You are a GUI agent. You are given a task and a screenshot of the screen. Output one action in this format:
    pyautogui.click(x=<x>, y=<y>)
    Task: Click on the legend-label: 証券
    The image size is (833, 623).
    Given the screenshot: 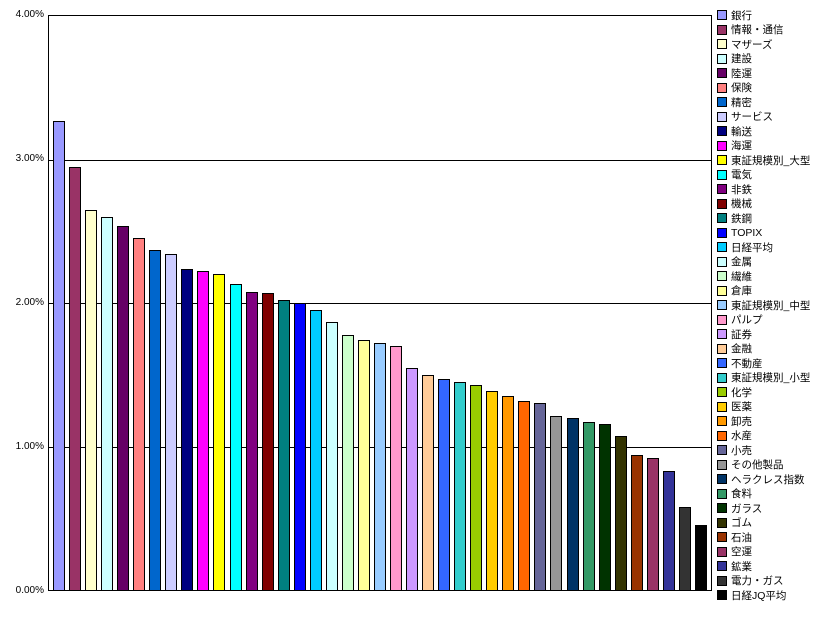 What is the action you would take?
    pyautogui.click(x=741, y=334)
    